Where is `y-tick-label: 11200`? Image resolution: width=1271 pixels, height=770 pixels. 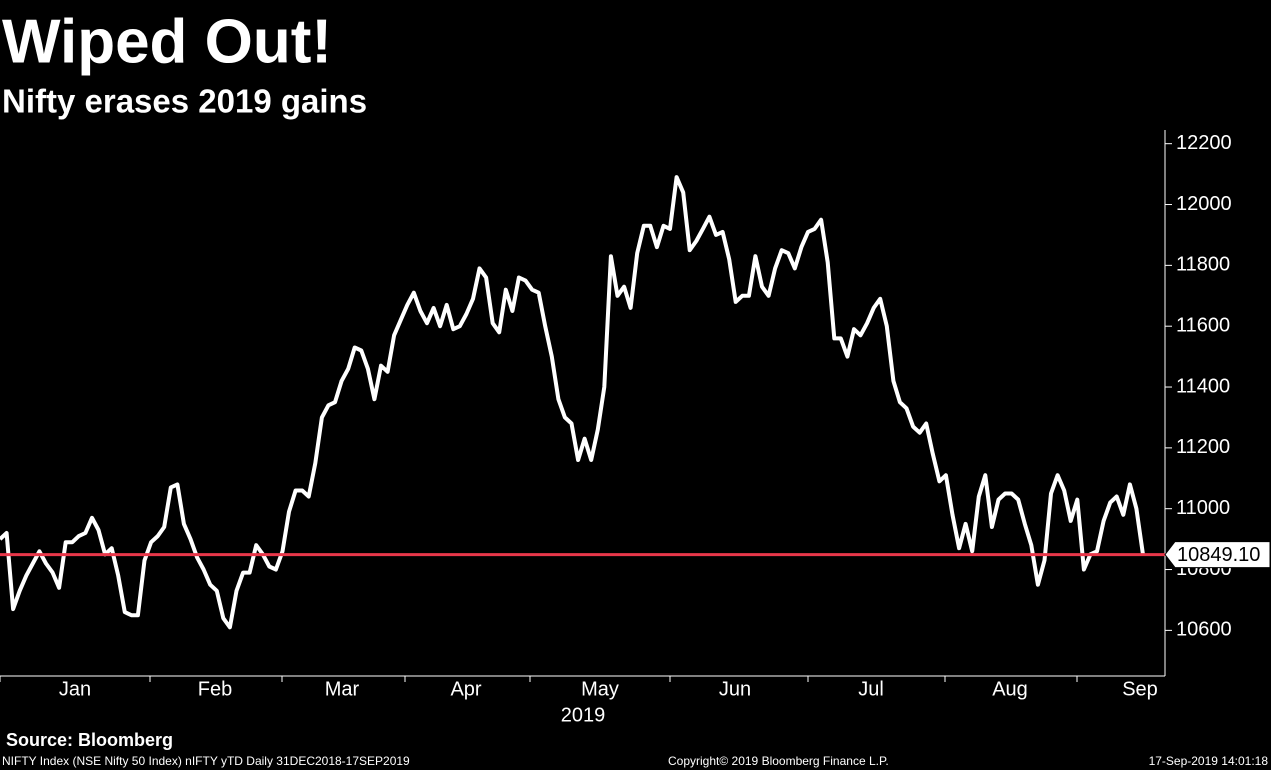
y-tick-label: 11200 is located at coordinates (1203, 447).